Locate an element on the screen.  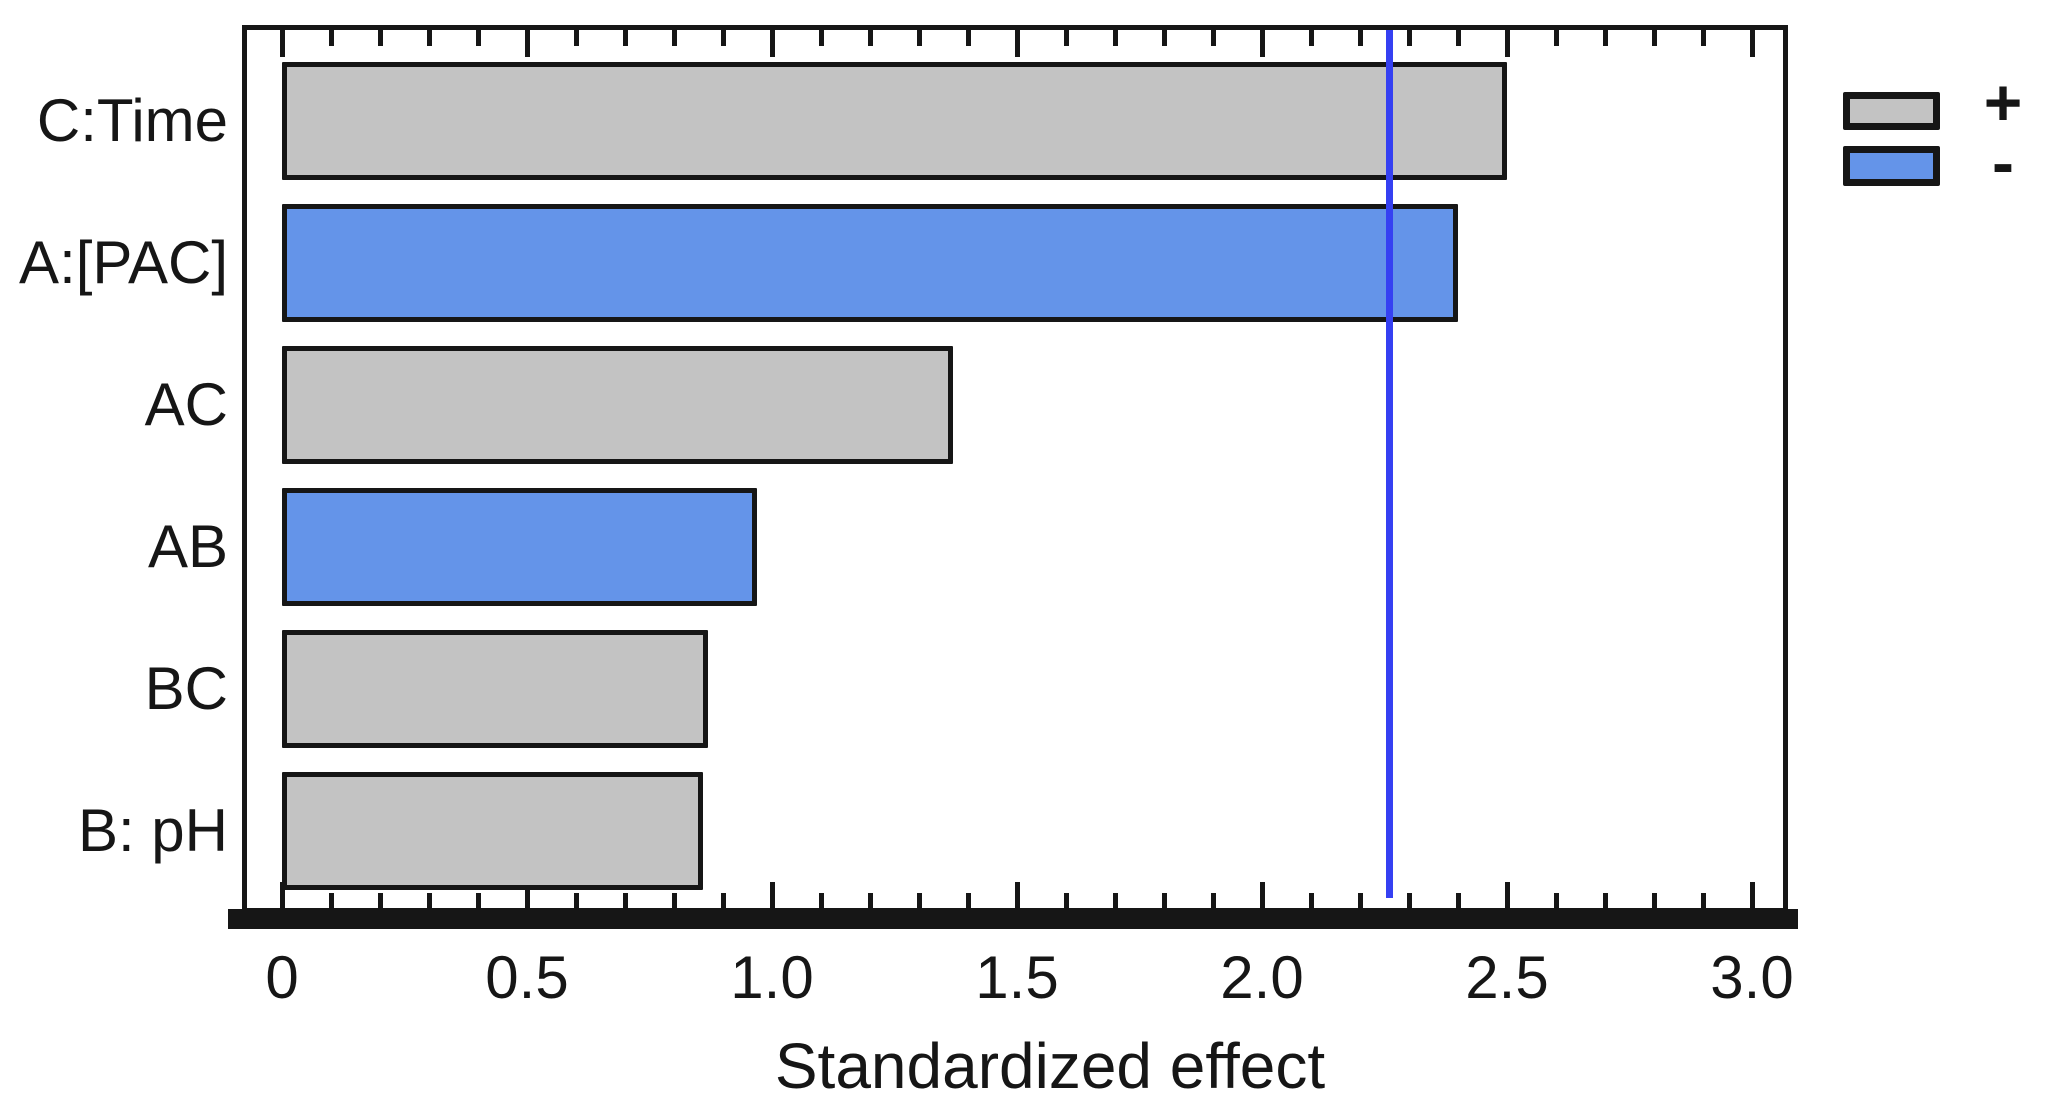
bar-a-pac is located at coordinates (870, 263).